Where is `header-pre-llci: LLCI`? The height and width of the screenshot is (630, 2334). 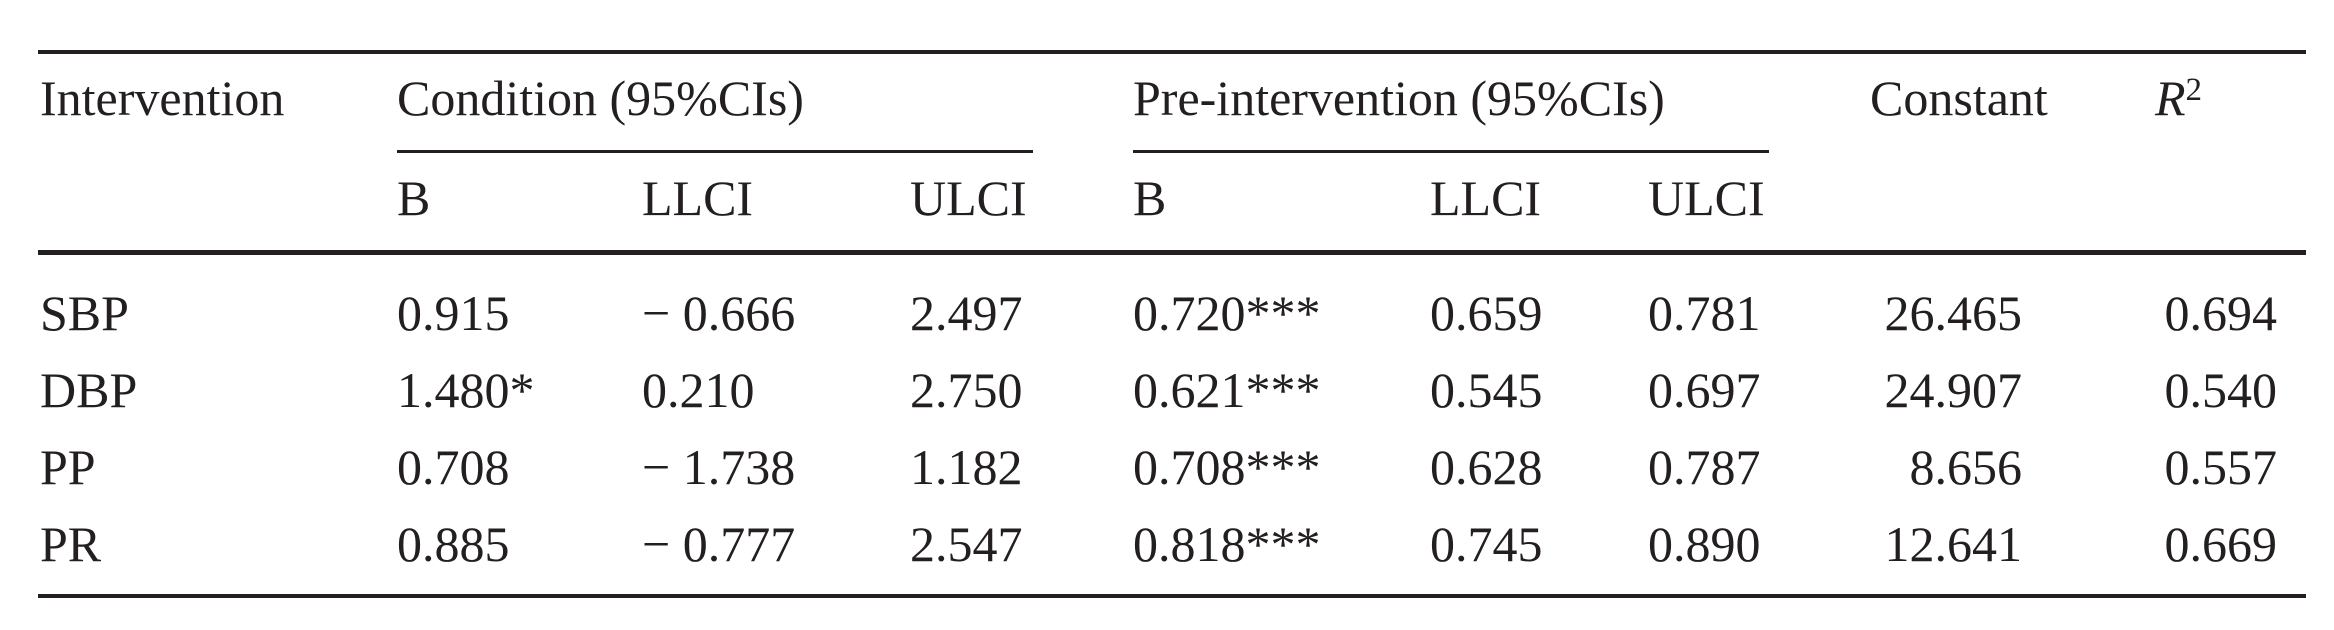
header-pre-llci: LLCI is located at coordinates (1486, 198).